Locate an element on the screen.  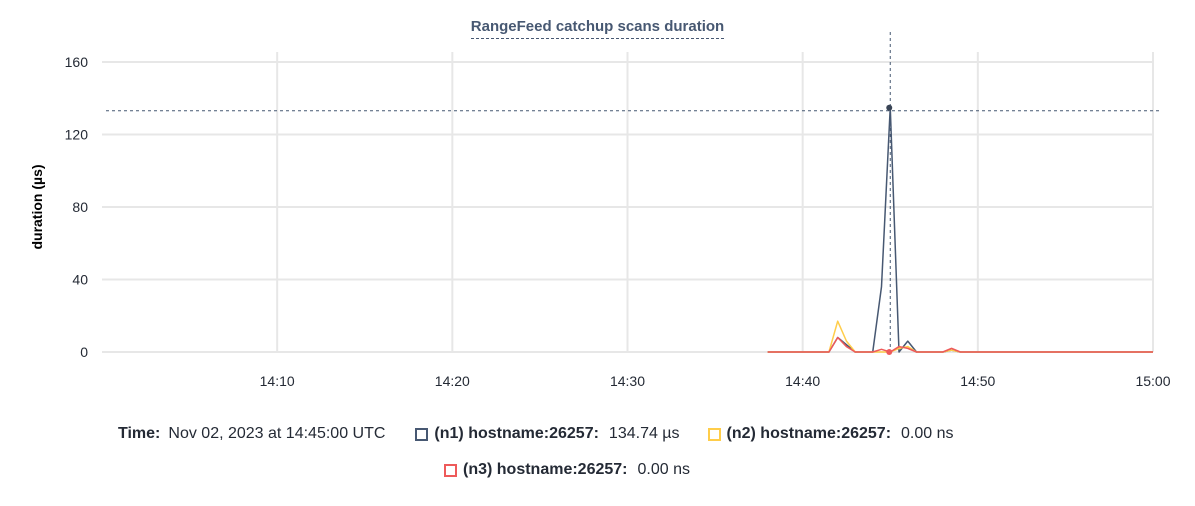
y-tick-label: 160 is located at coordinates (77, 62).